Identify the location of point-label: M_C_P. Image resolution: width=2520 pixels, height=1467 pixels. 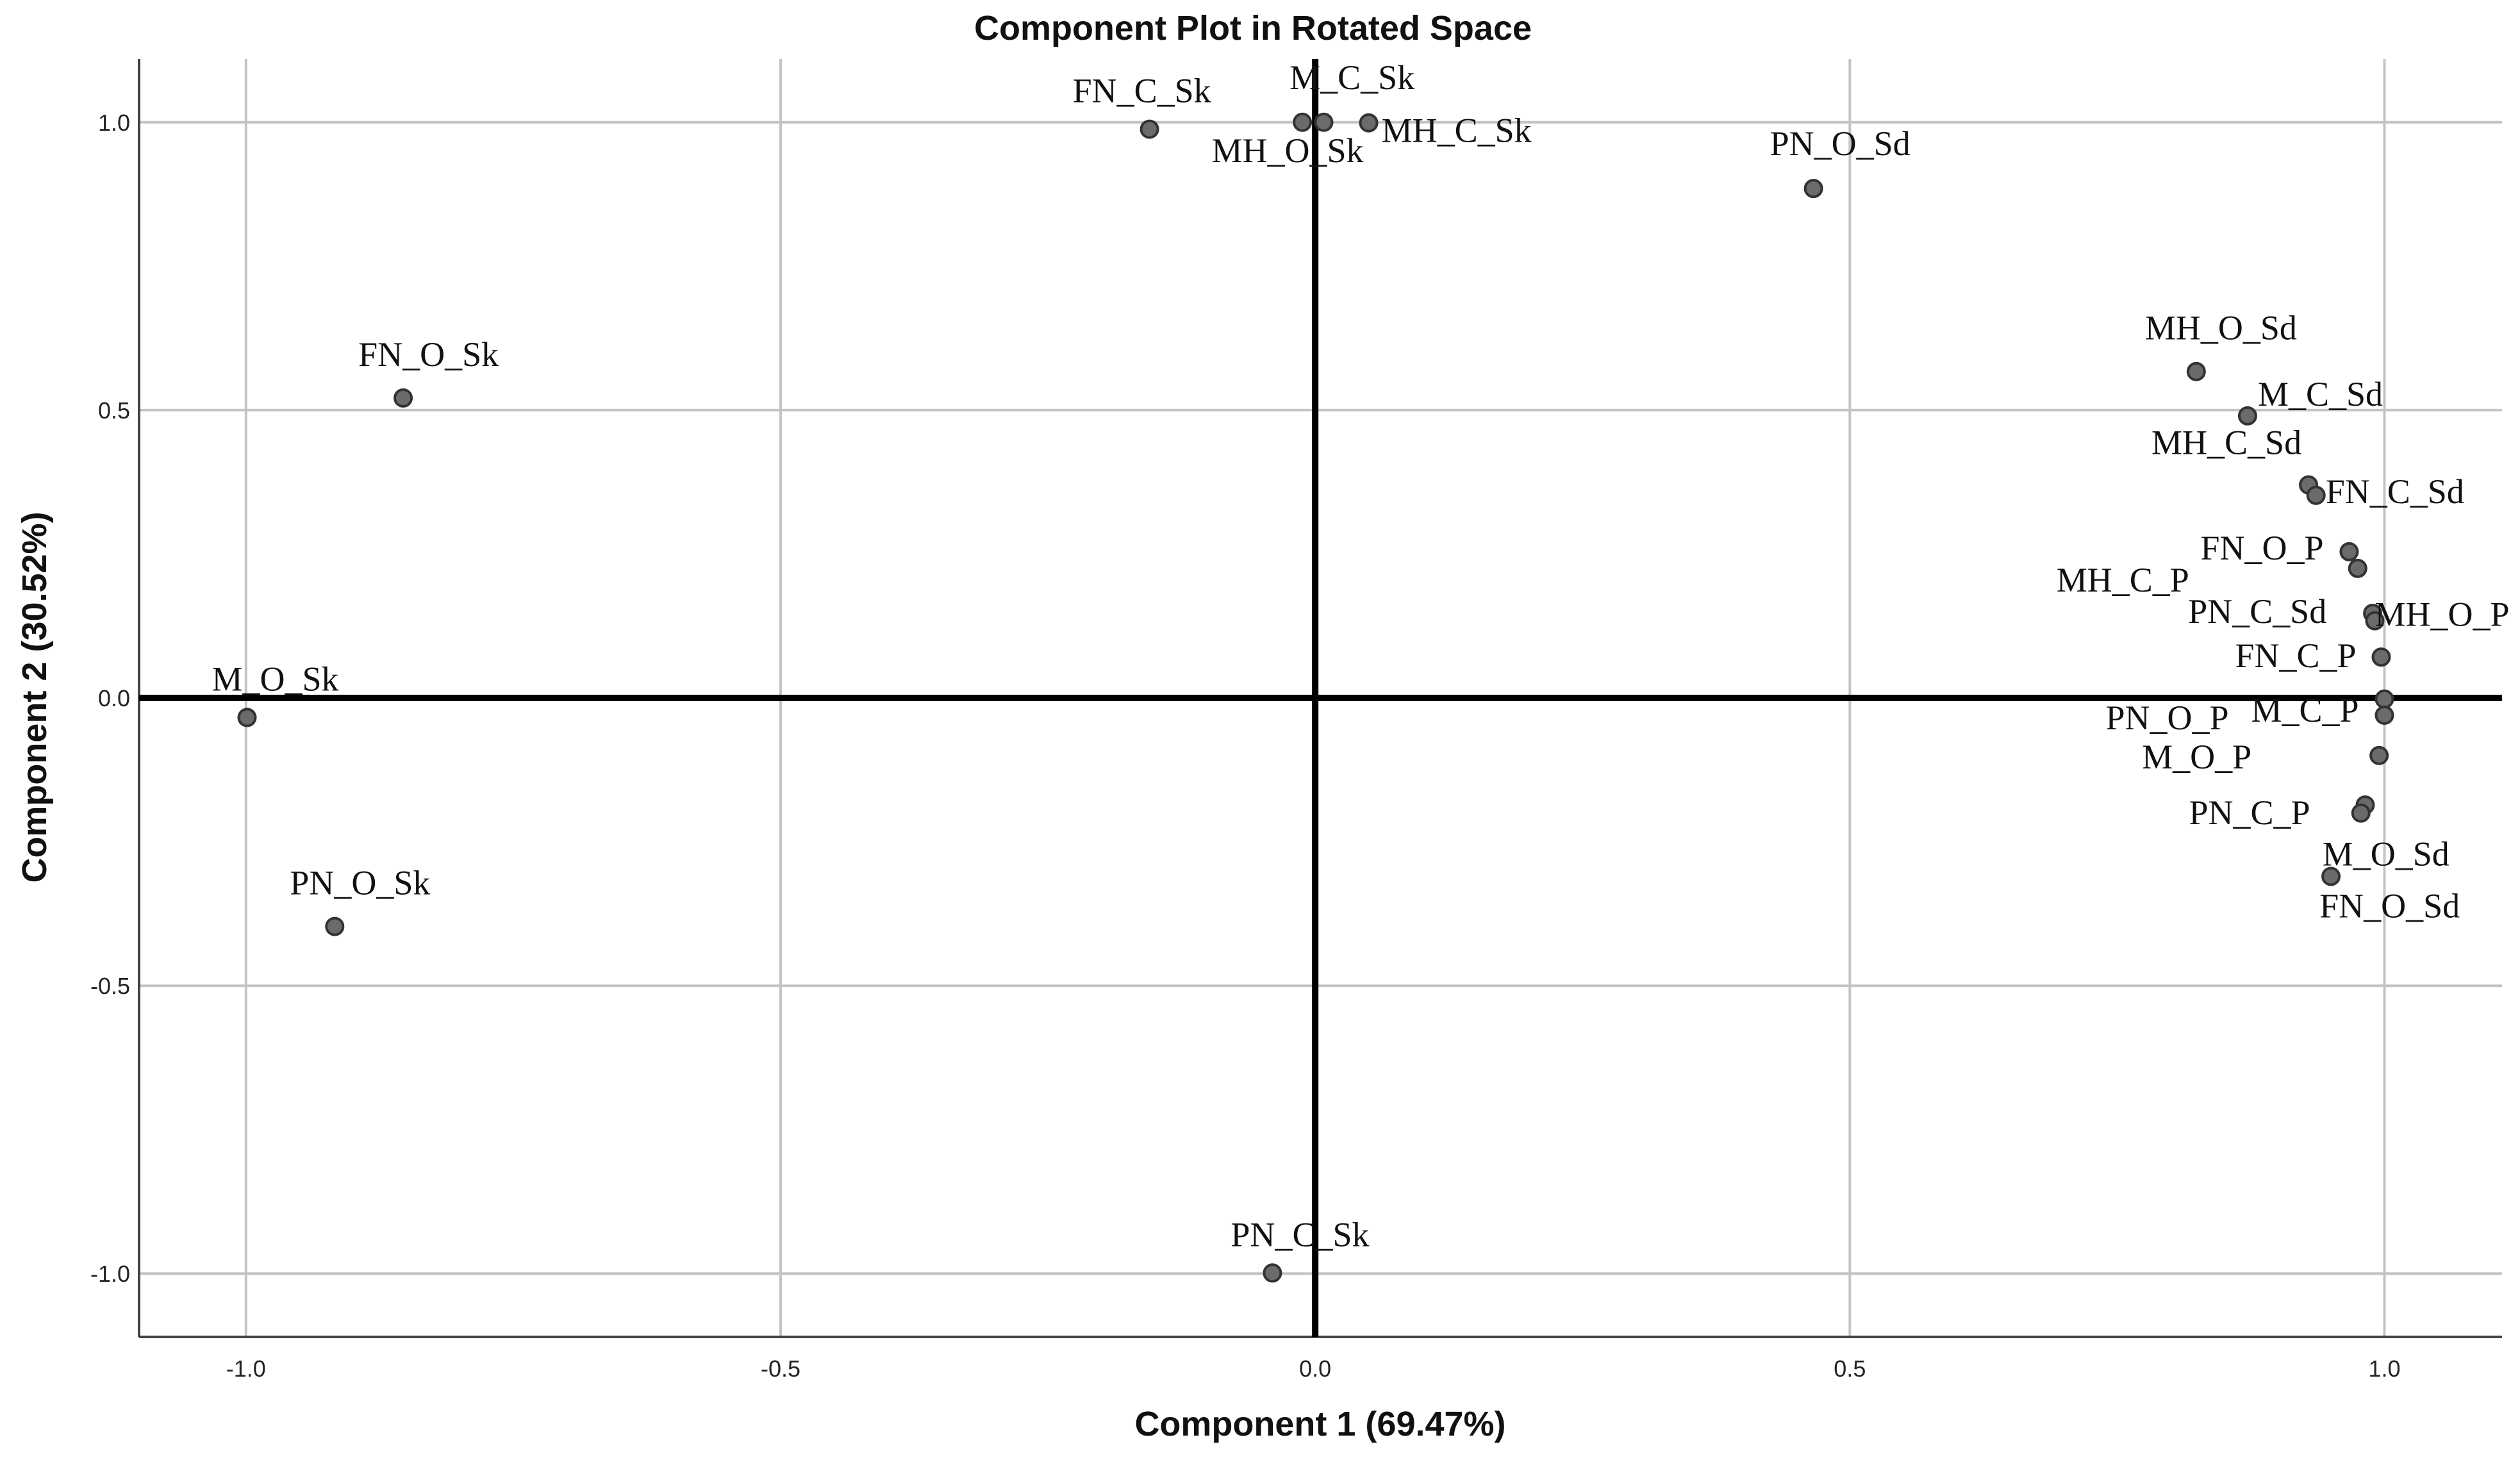
(2304, 710).